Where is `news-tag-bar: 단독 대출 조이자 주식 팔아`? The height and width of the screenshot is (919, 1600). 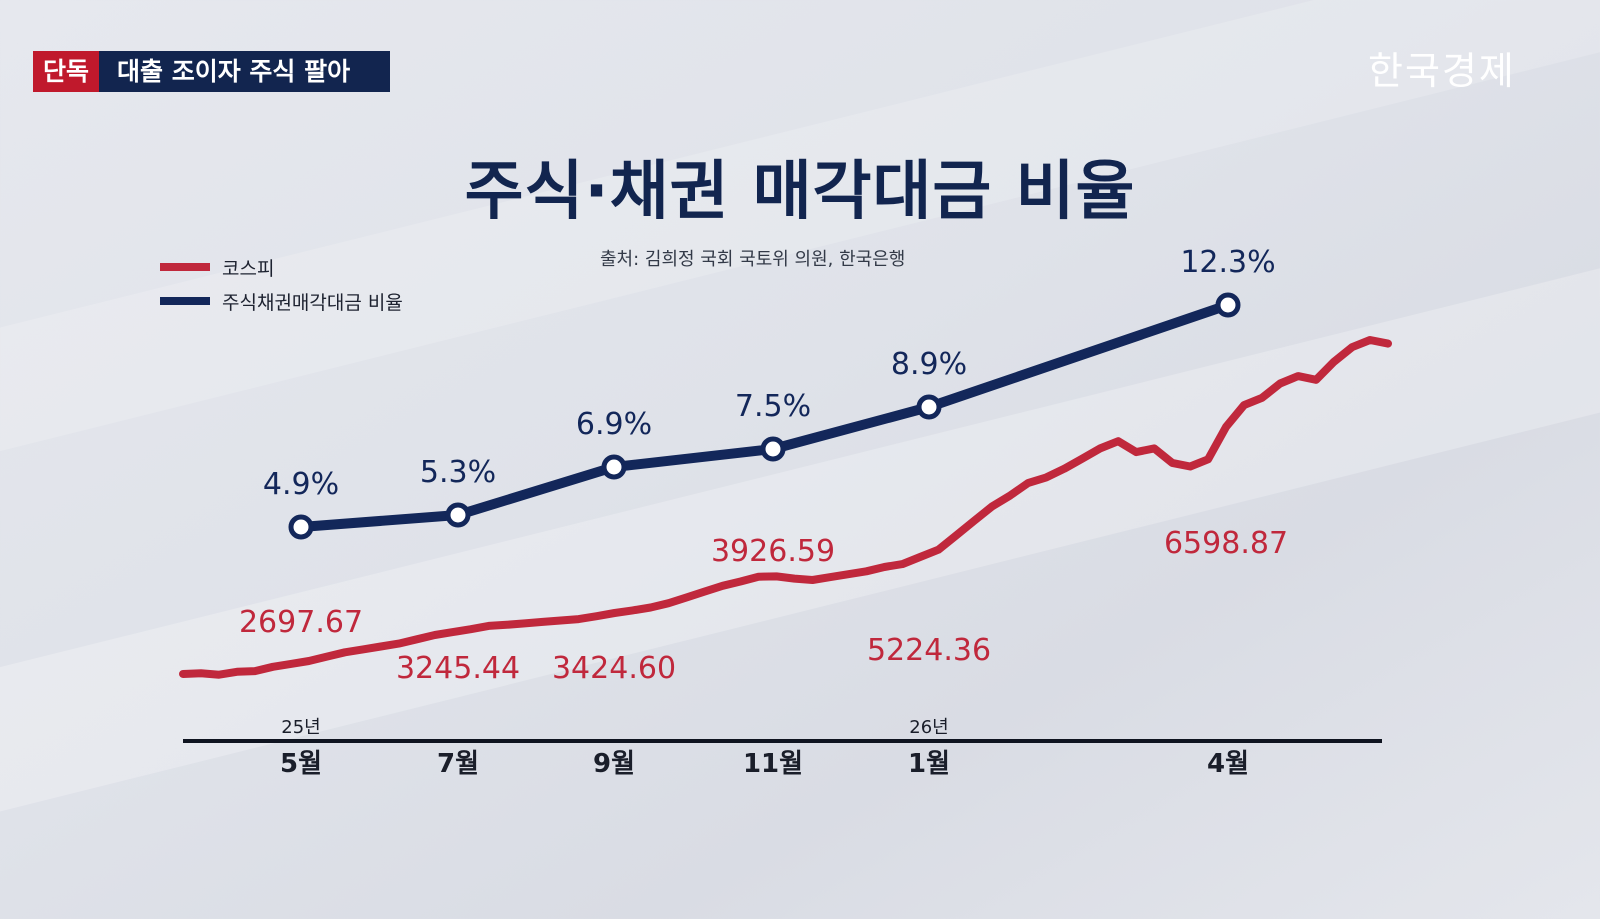 news-tag-bar: 단독 대출 조이자 주식 팔아 is located at coordinates (212, 71).